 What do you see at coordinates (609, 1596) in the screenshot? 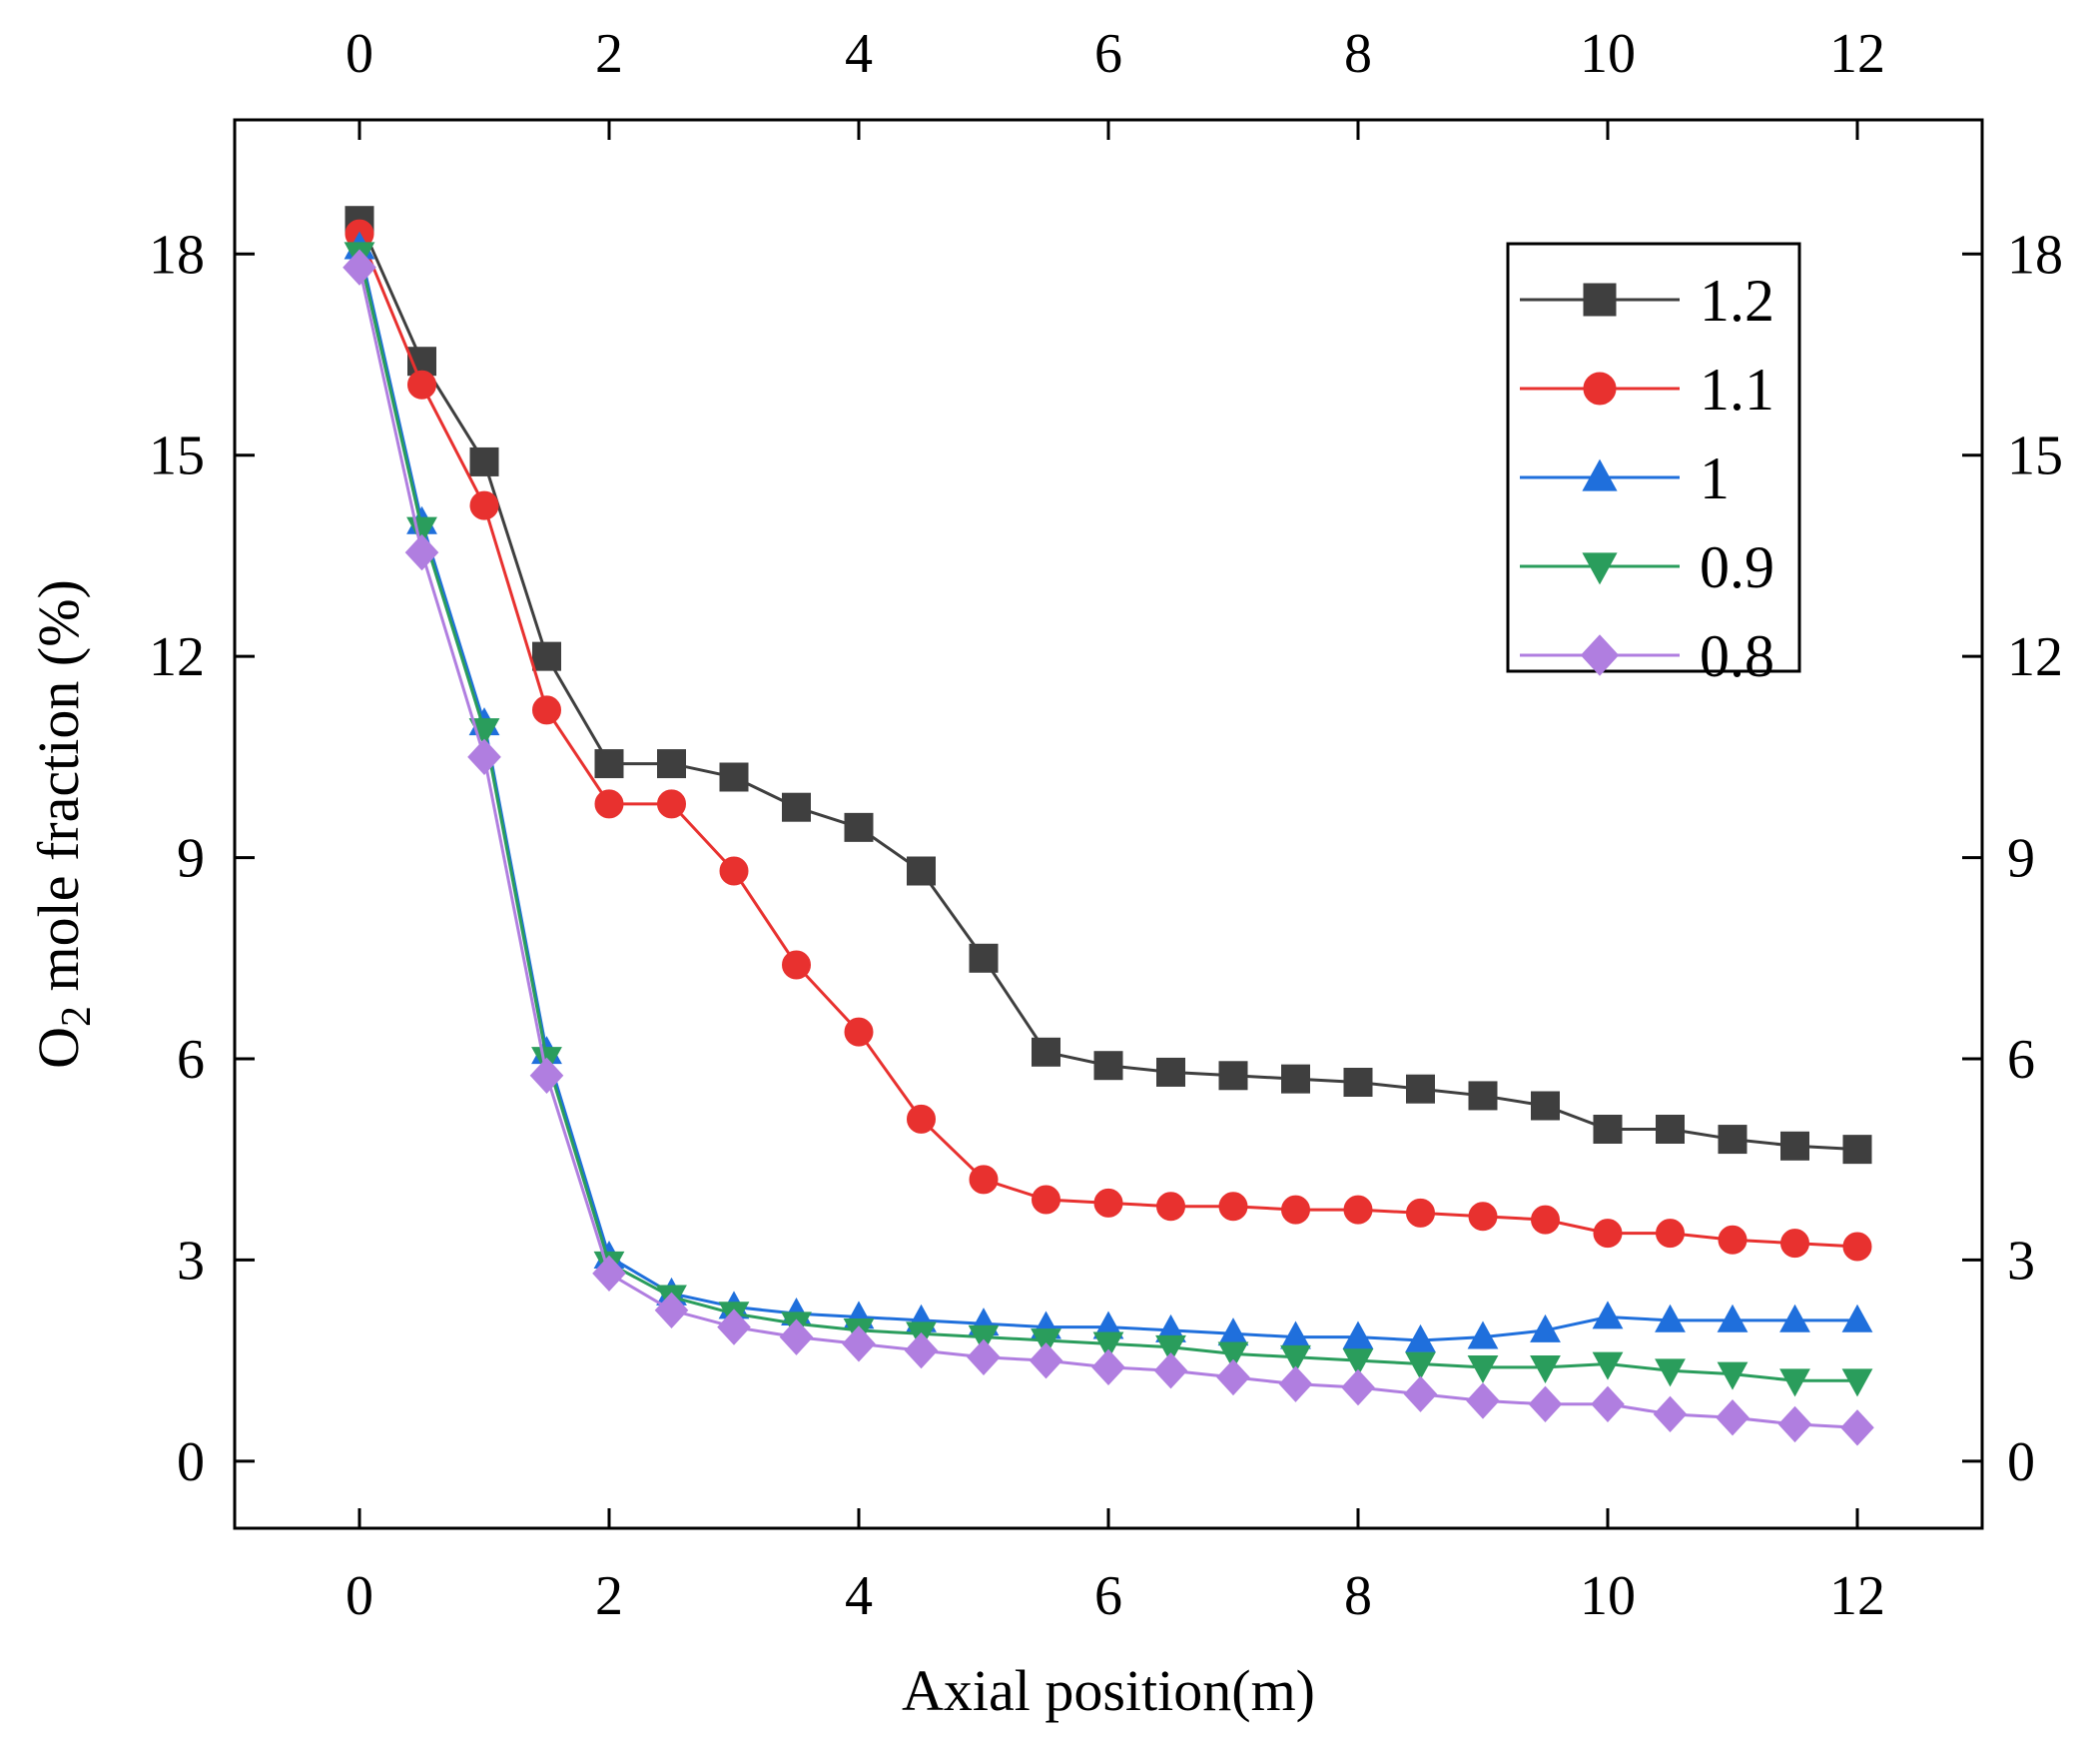
I see `x-tick-label-bottom: 2` at bounding box center [609, 1596].